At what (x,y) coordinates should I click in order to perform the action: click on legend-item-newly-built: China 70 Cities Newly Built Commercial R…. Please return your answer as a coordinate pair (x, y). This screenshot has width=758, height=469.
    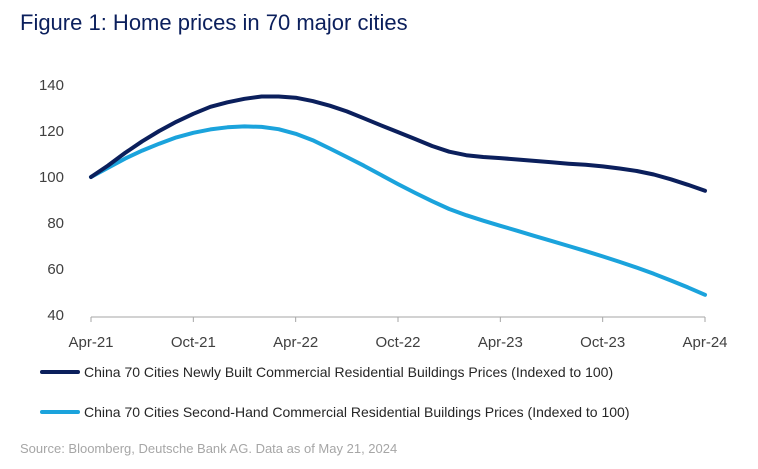
    Looking at the image, I should click on (335, 372).